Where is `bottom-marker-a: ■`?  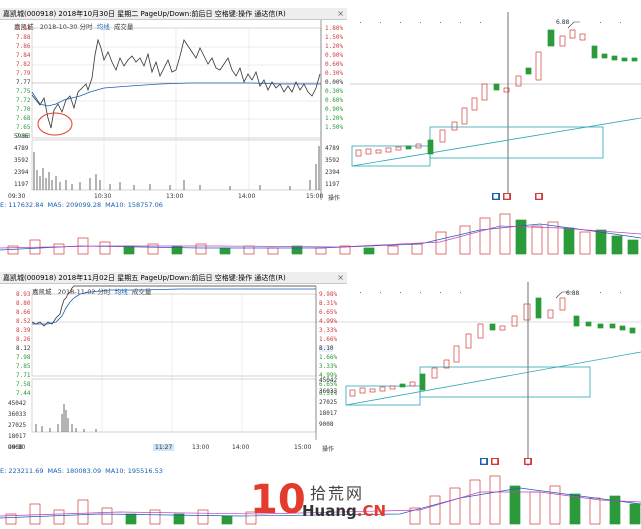
bottom-marker-a: ■ is located at coordinates (484, 461).